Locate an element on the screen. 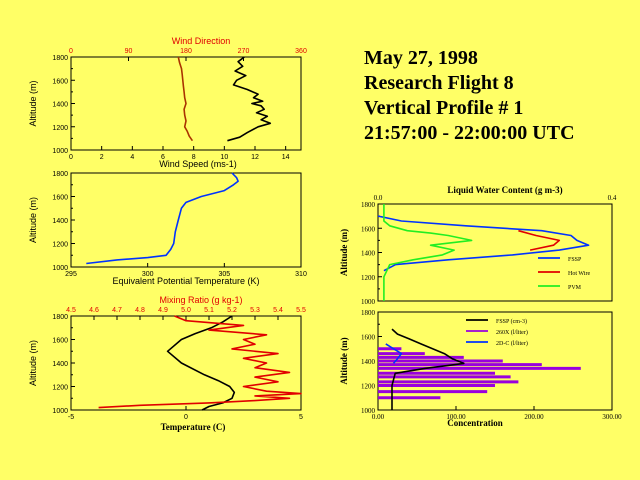  conc-ylabel: Altitude (m) is located at coordinates (344, 360).